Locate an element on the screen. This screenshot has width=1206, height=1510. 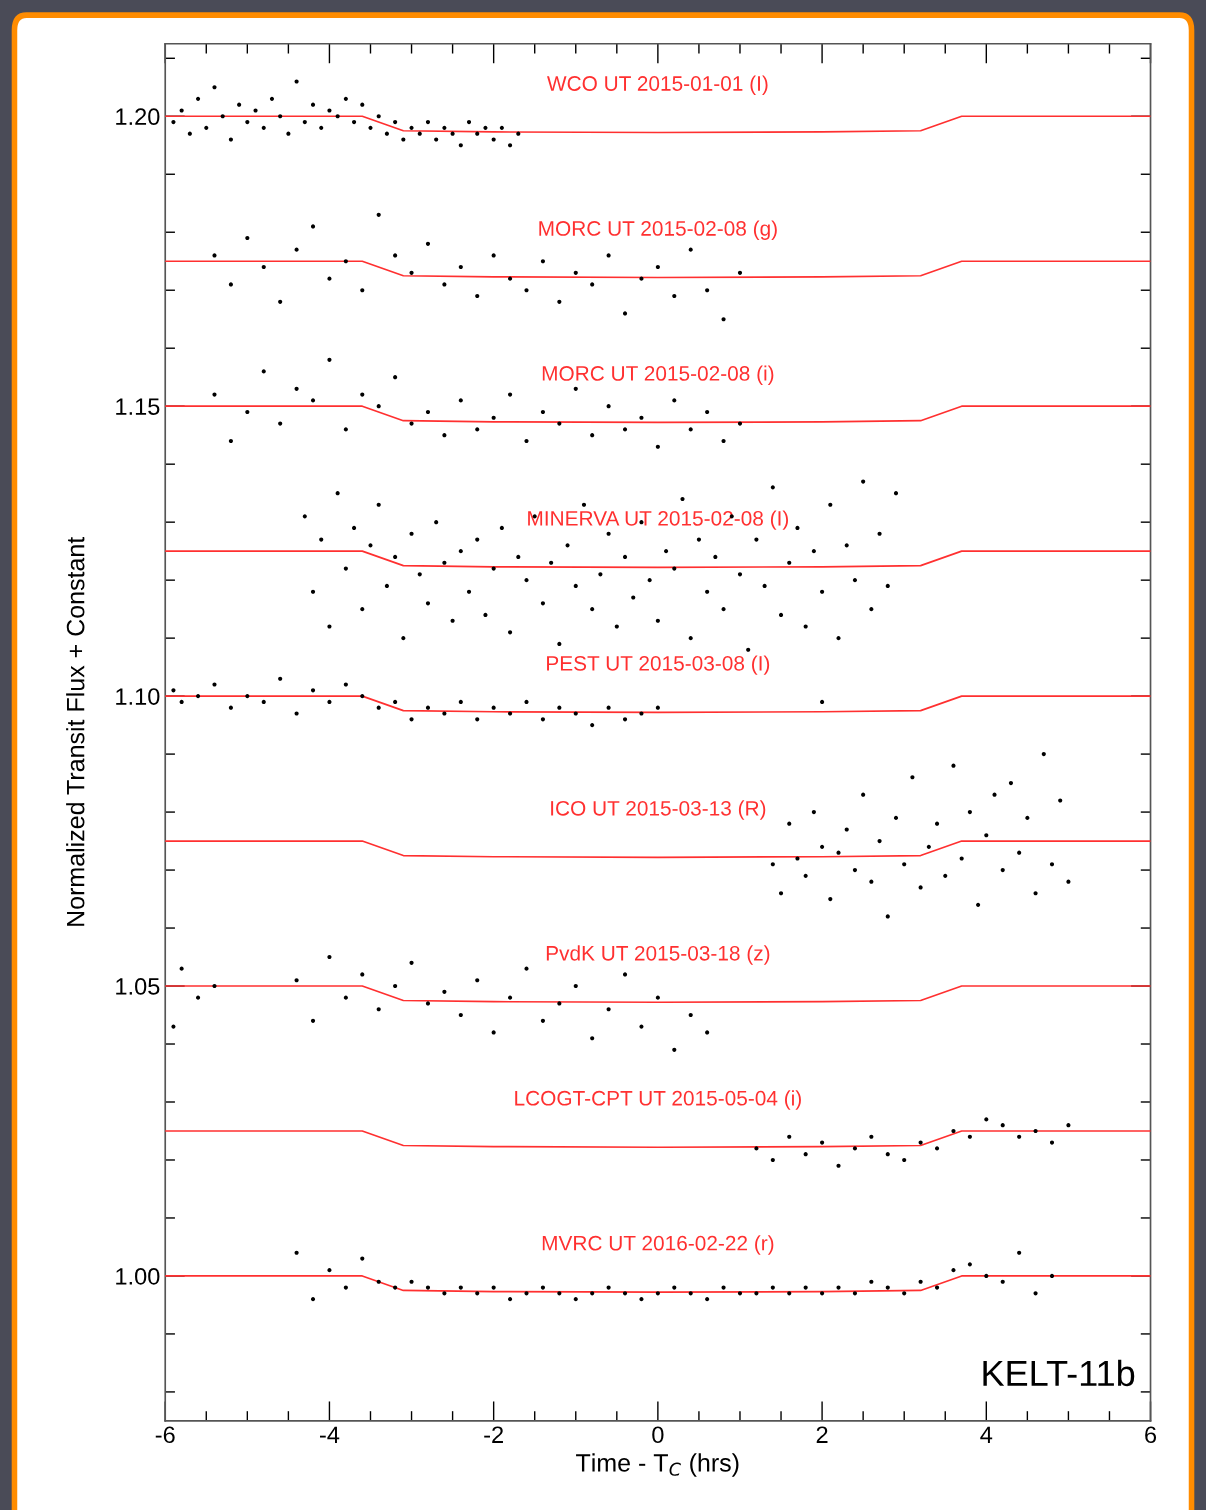
y-tick-label: 1.10 is located at coordinates (138, 696).